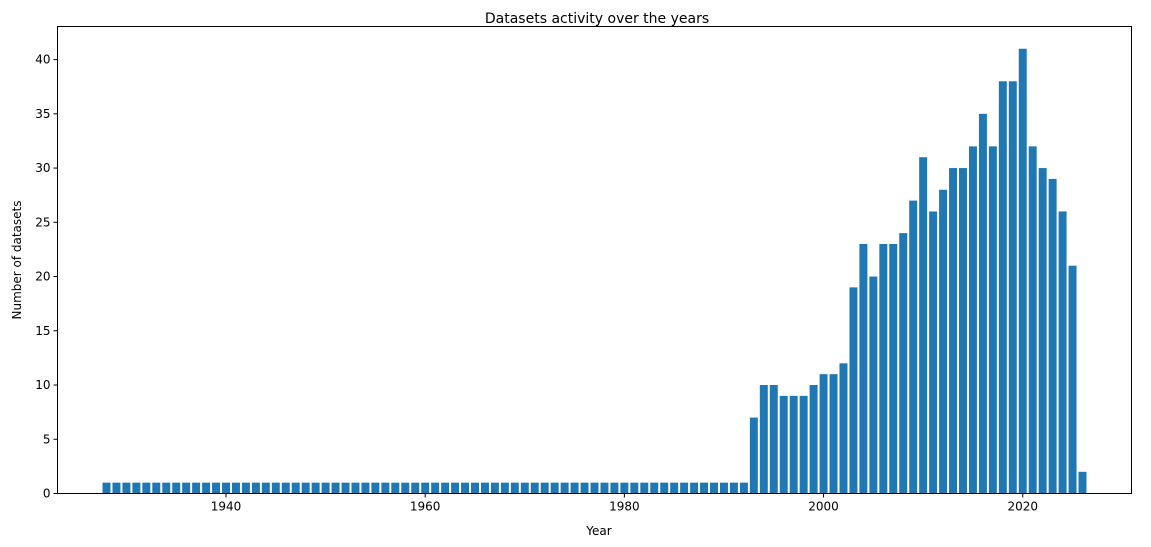  Describe the element at coordinates (614, 488) in the screenshot. I see `bar-1979` at that location.